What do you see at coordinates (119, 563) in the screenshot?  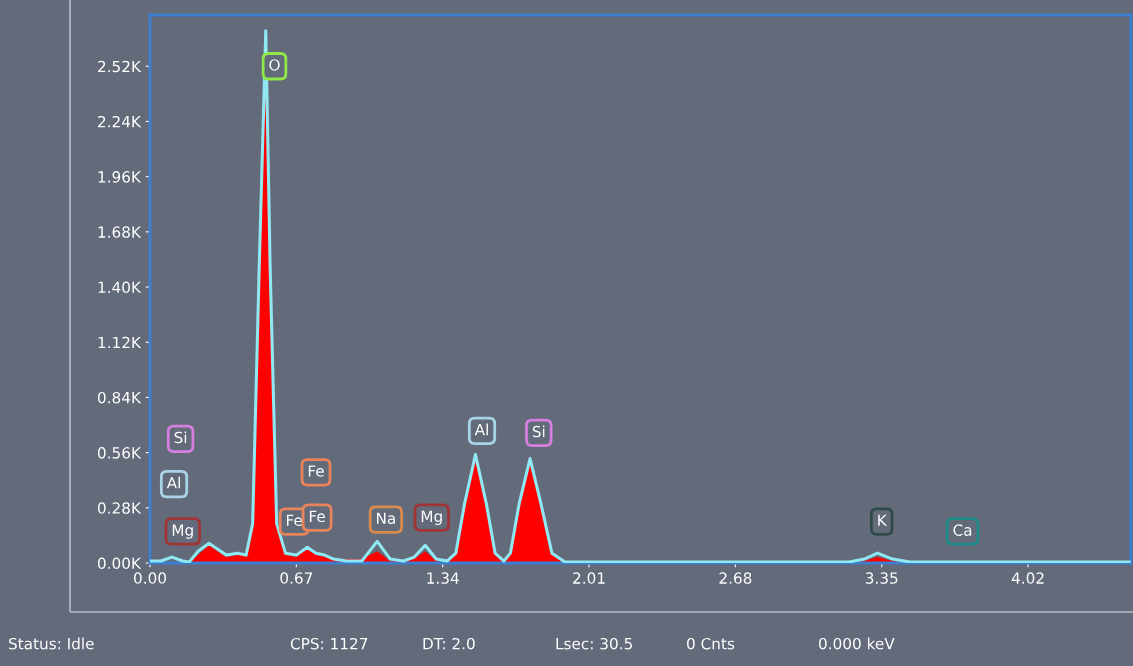 I see `y-tick-label: 0.00K` at bounding box center [119, 563].